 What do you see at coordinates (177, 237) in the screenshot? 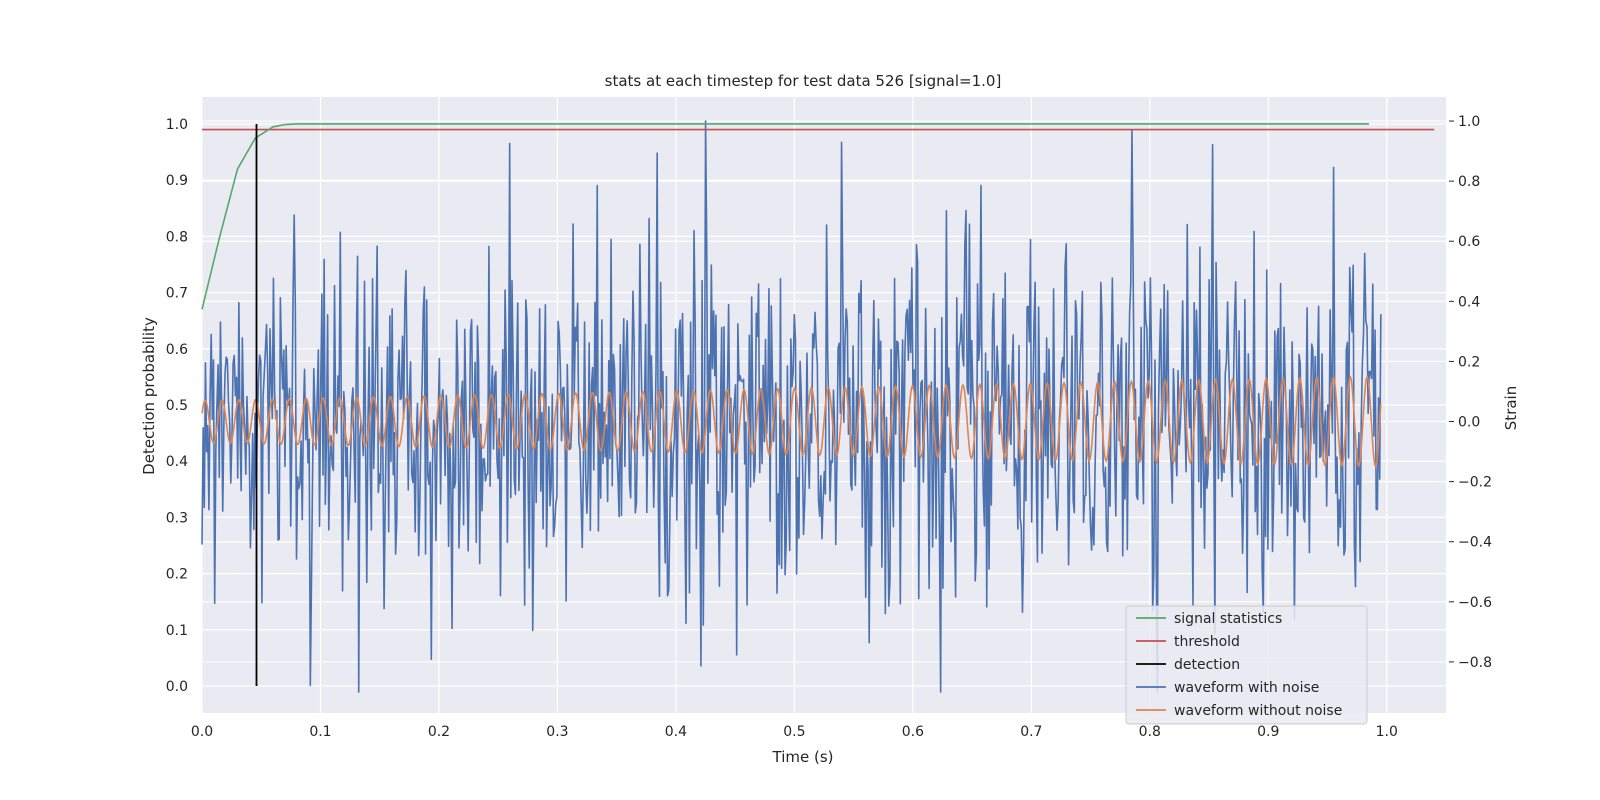
I see `y-tick-label-left: 0.8` at bounding box center [177, 237].